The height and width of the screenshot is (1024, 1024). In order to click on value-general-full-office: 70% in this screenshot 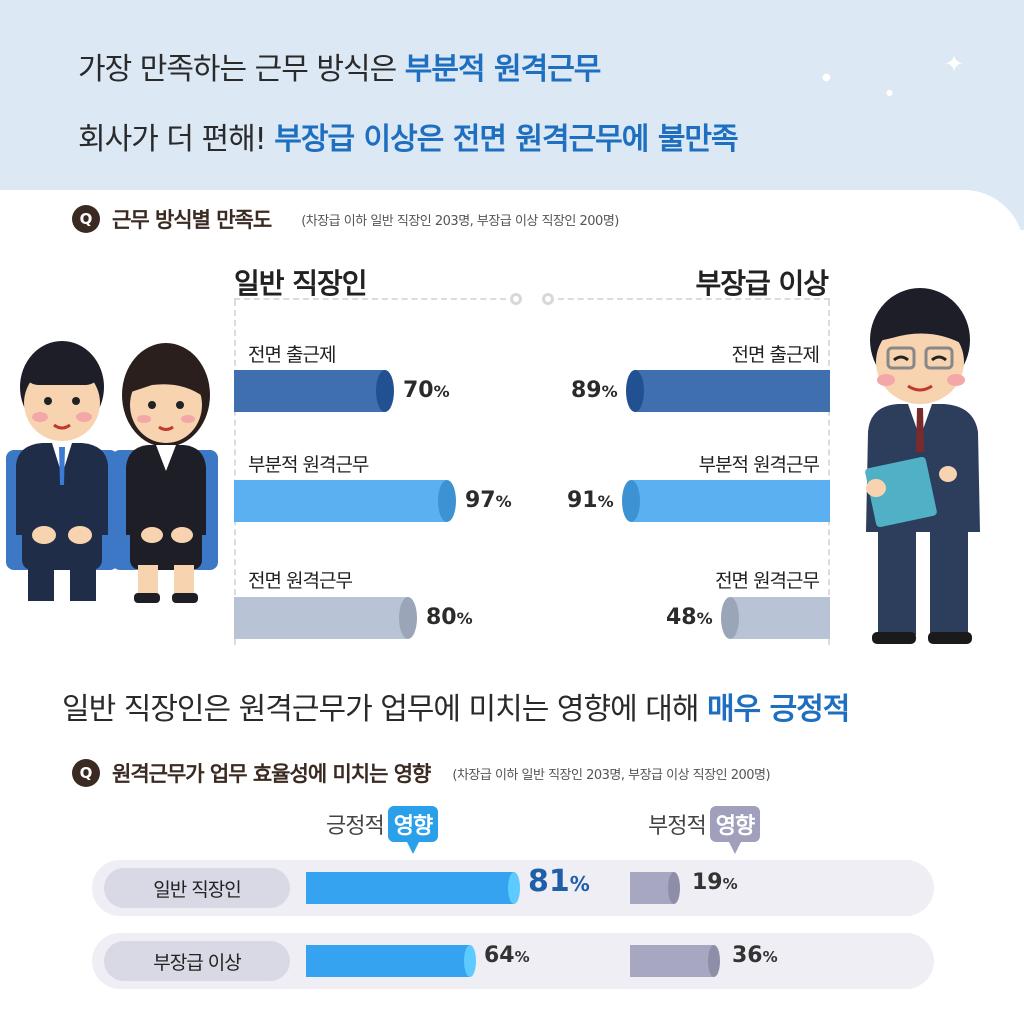, I will do `click(426, 390)`.